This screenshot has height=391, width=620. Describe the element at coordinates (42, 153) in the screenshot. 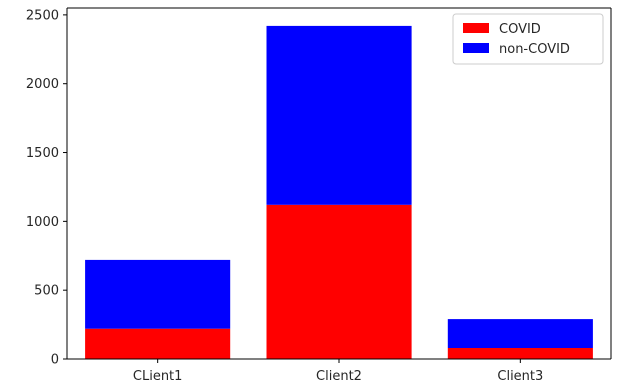

I see `y-tick-label: 1500` at that location.